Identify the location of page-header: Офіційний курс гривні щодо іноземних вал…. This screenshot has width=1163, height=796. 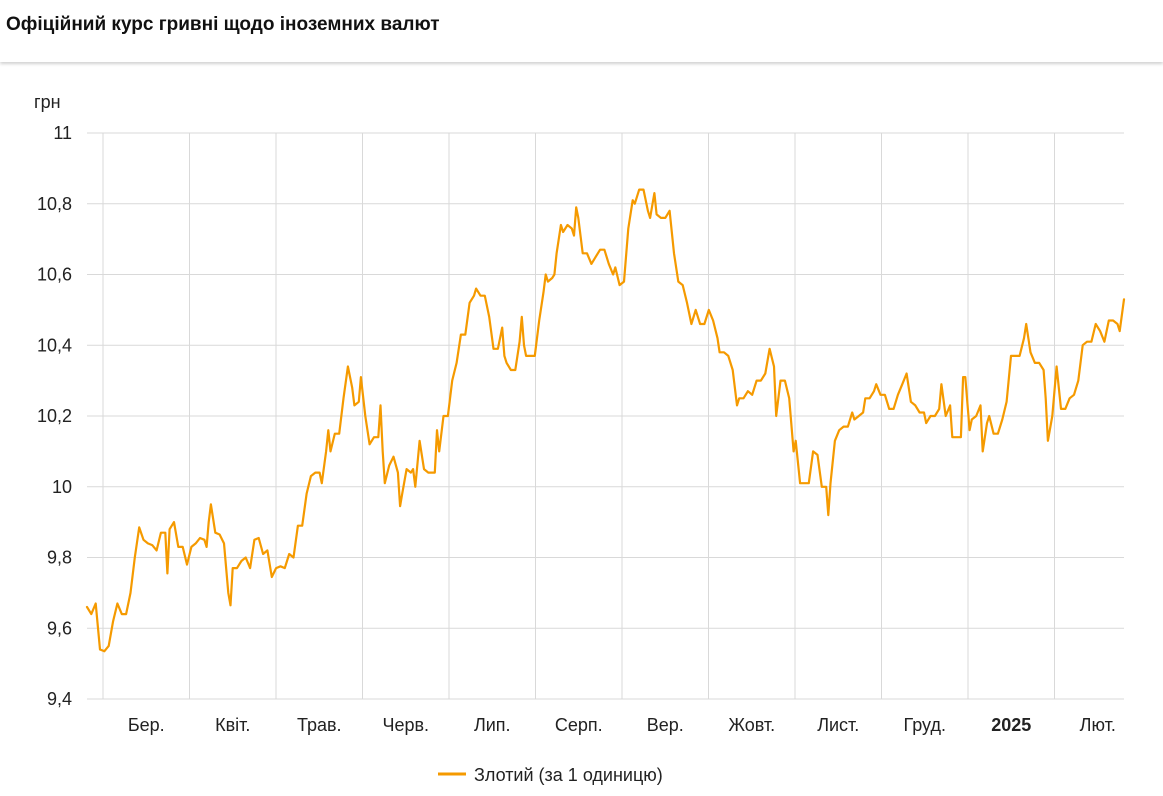
(581, 31).